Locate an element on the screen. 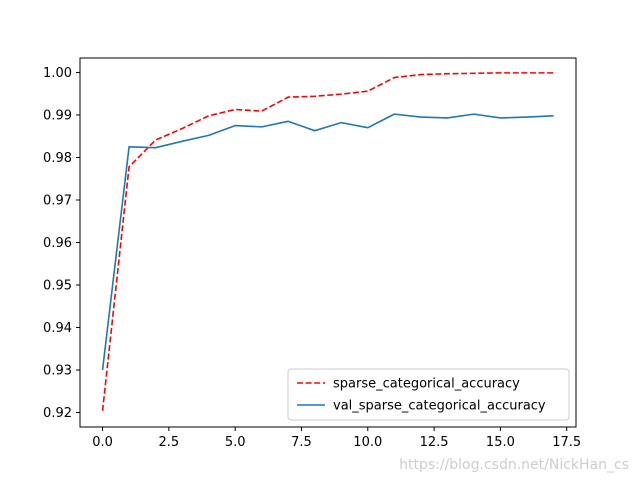  y-tick-label: 0.95 is located at coordinates (57, 286).